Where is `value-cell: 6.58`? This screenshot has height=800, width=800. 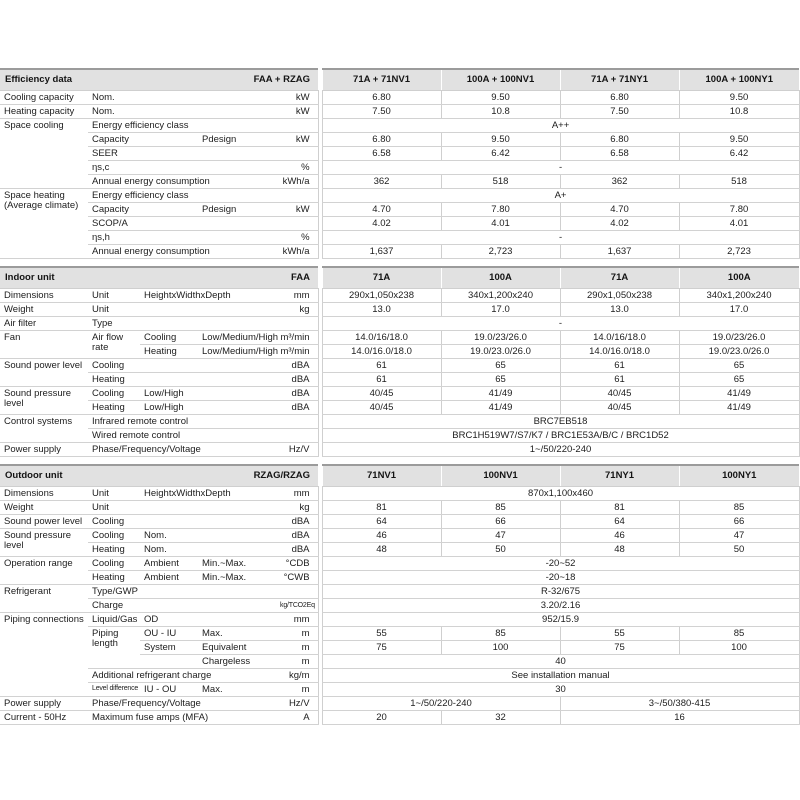 value-cell: 6.58 is located at coordinates (619, 153).